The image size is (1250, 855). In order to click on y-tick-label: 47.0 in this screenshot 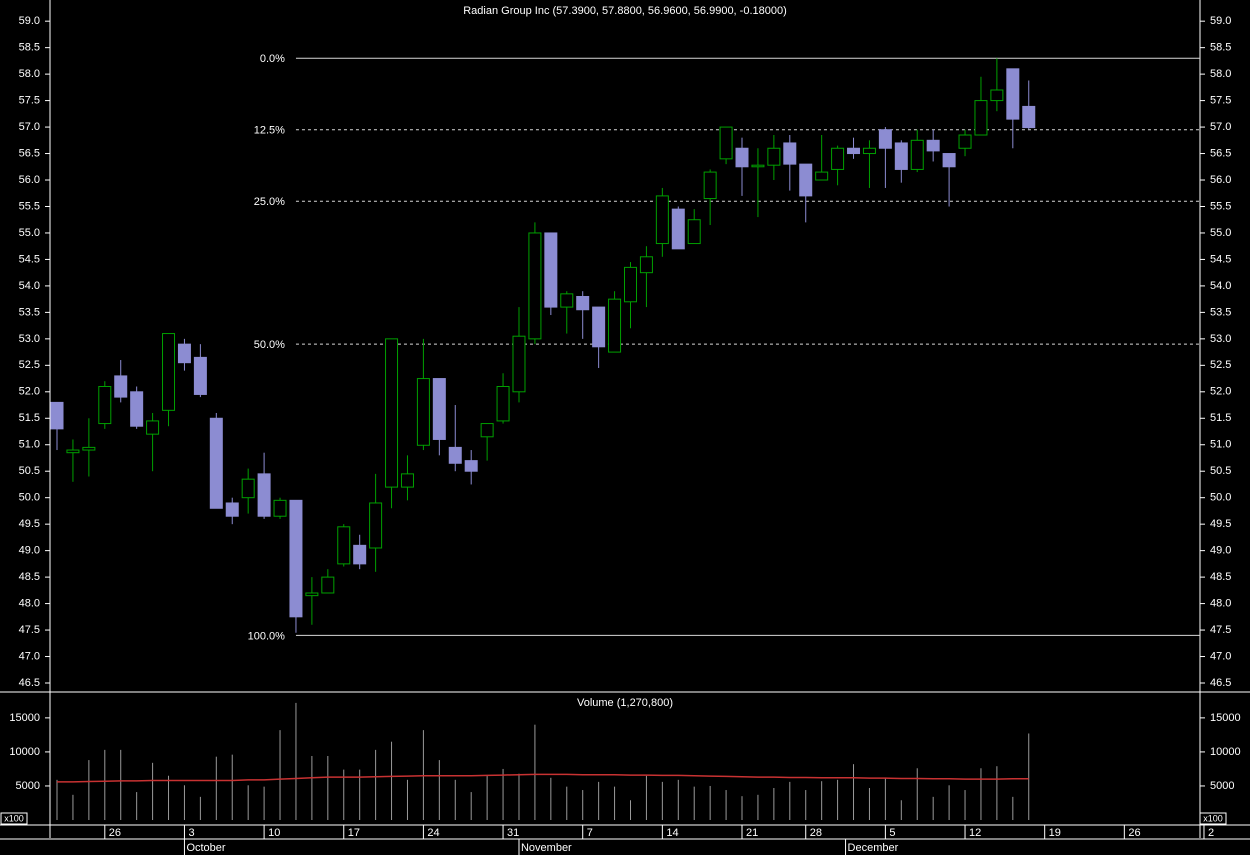, I will do `click(29, 656)`.